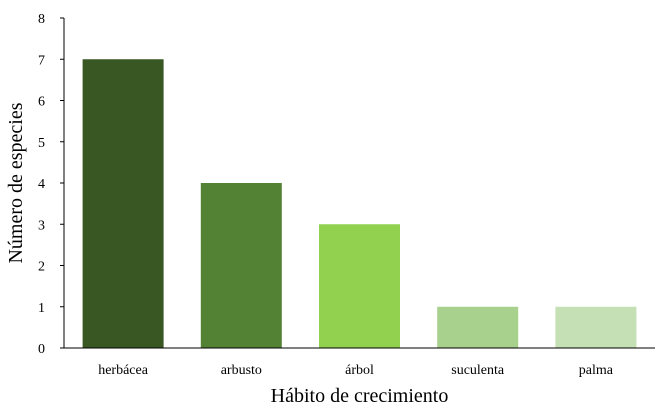  Describe the element at coordinates (41, 267) in the screenshot. I see `y-tick-label: 2` at that location.